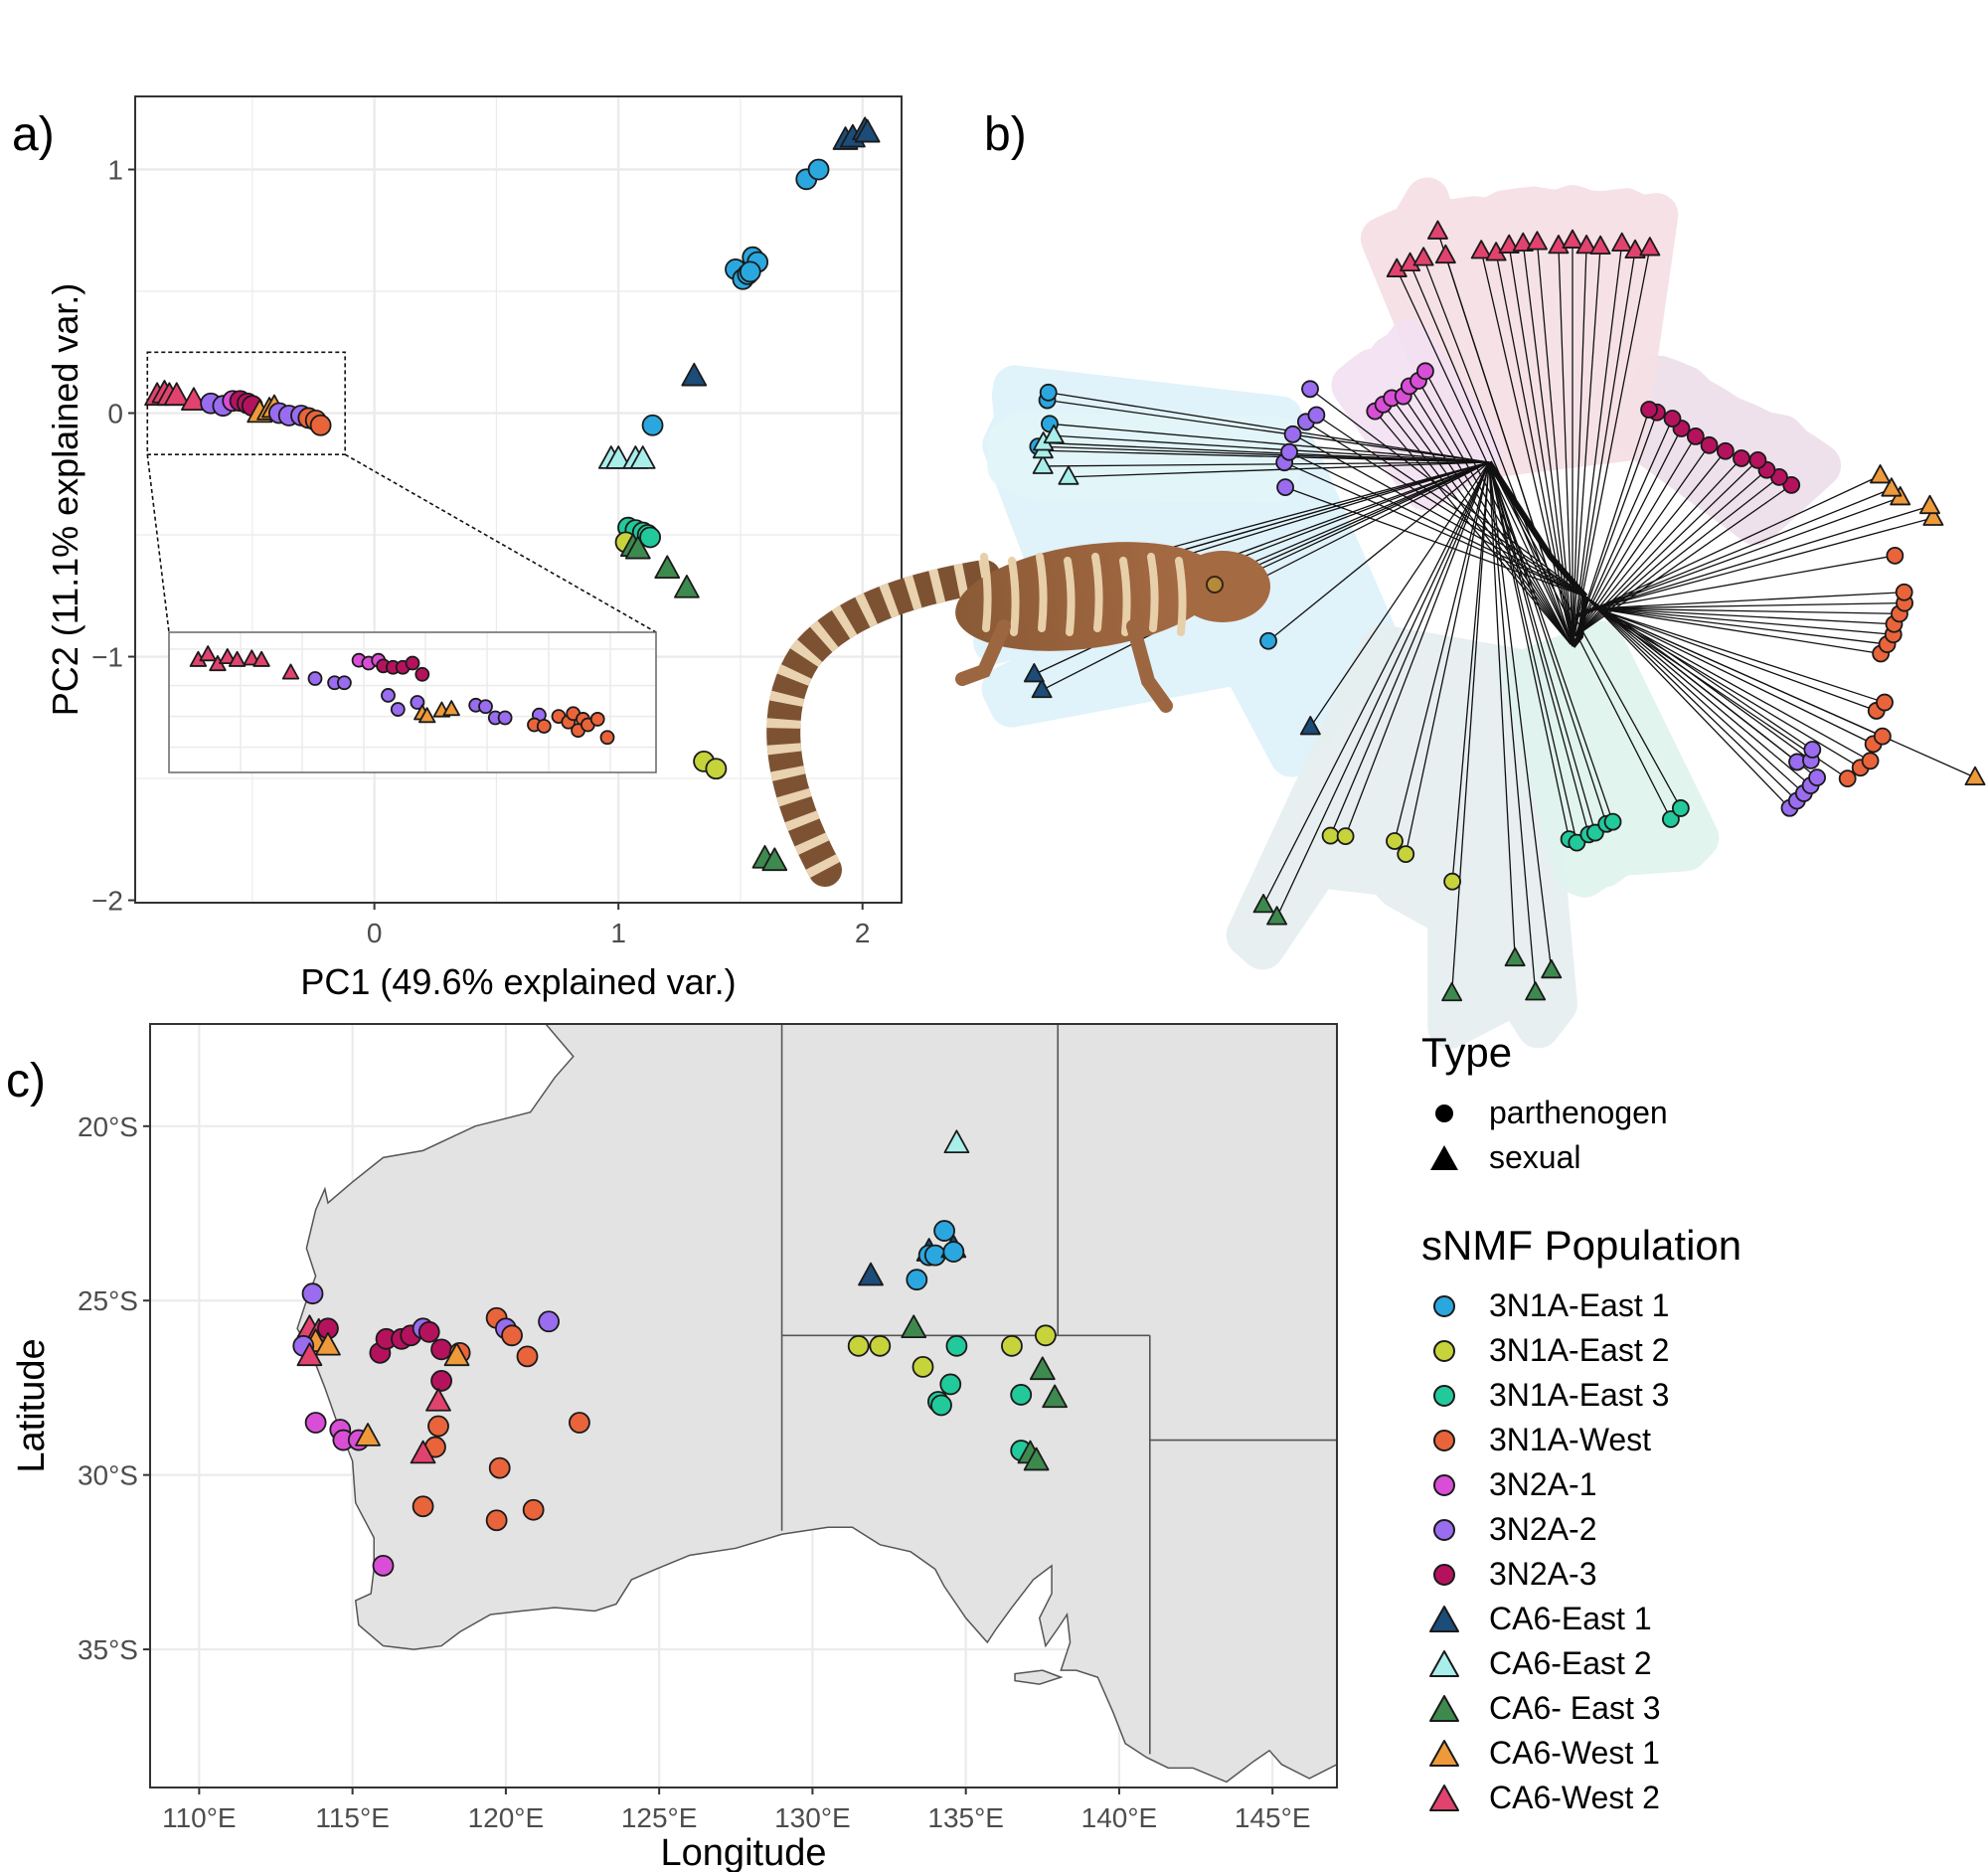  What do you see at coordinates (328, 1343) in the screenshot?
I see `marker-ca6-west1` at bounding box center [328, 1343].